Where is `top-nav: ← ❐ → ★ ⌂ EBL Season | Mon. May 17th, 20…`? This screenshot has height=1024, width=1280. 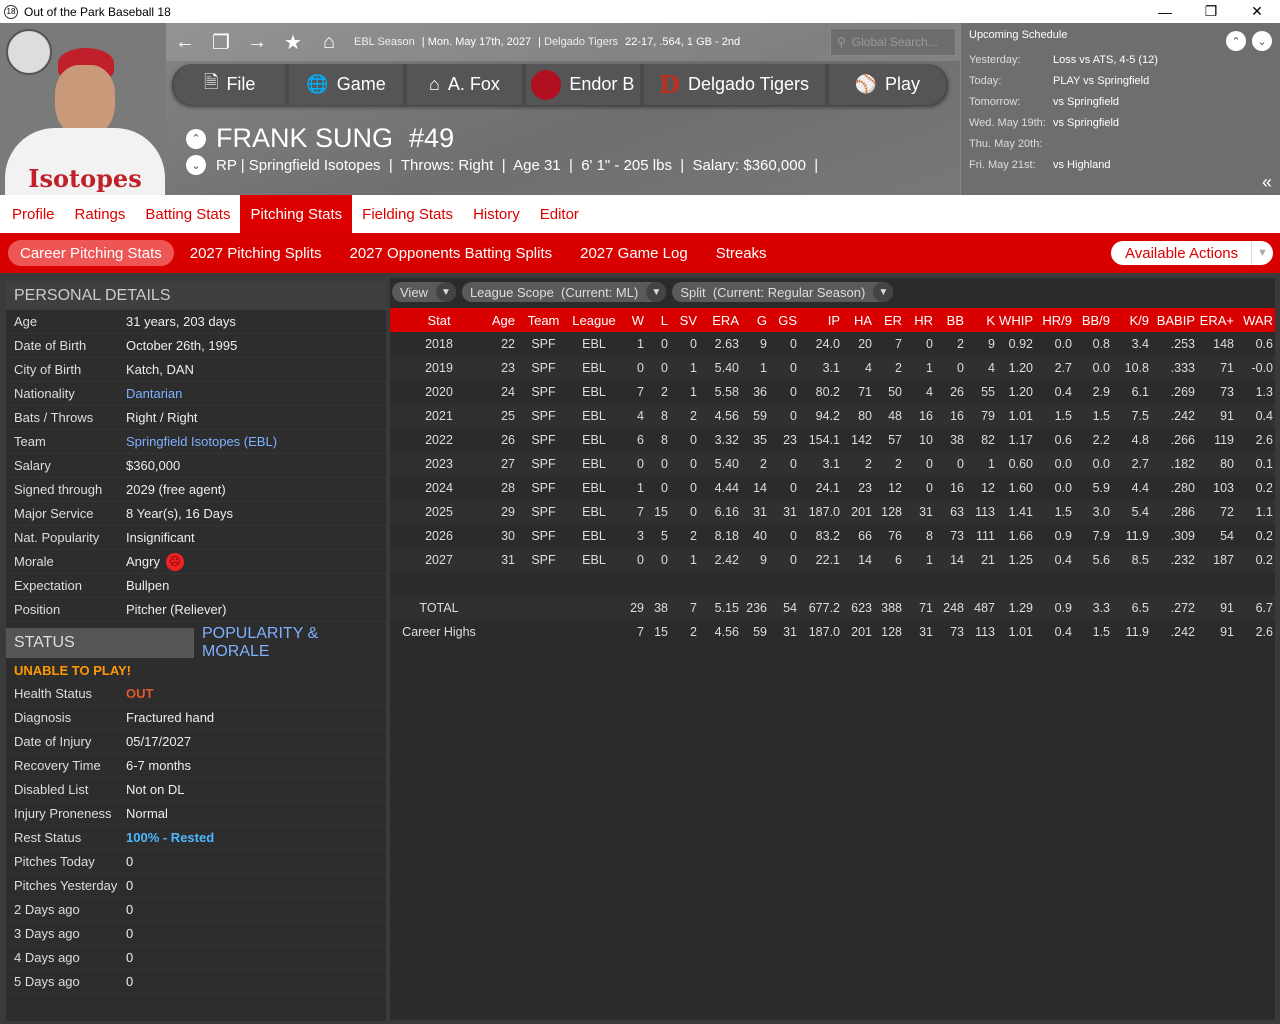
top-nav: ← ❐ → ★ ⌂ EBL Season | Mon. May 17th, 20… is located at coordinates (563, 42).